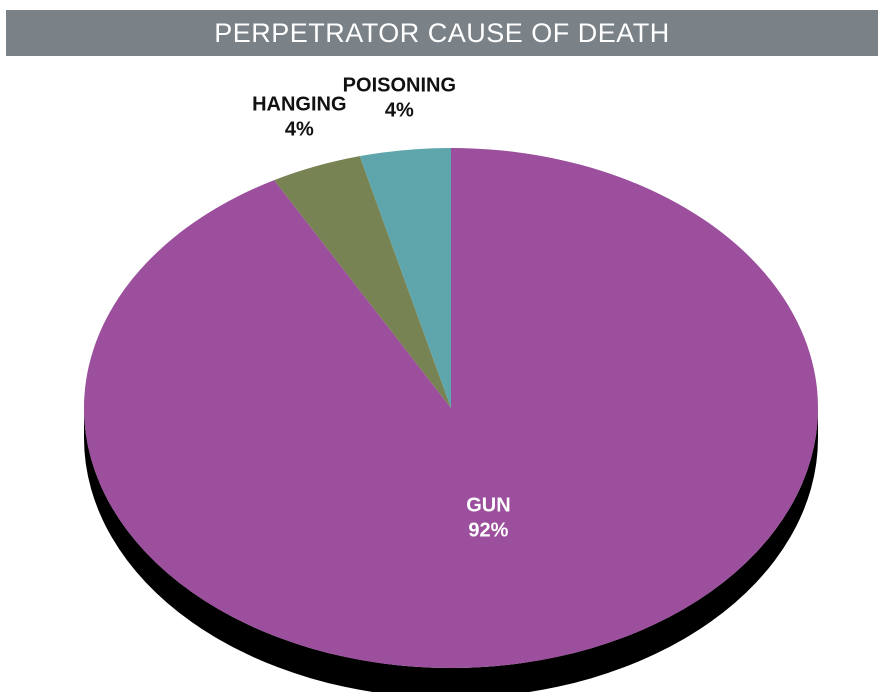  I want to click on slice-label-poisoning: POISONING, so click(399, 85).